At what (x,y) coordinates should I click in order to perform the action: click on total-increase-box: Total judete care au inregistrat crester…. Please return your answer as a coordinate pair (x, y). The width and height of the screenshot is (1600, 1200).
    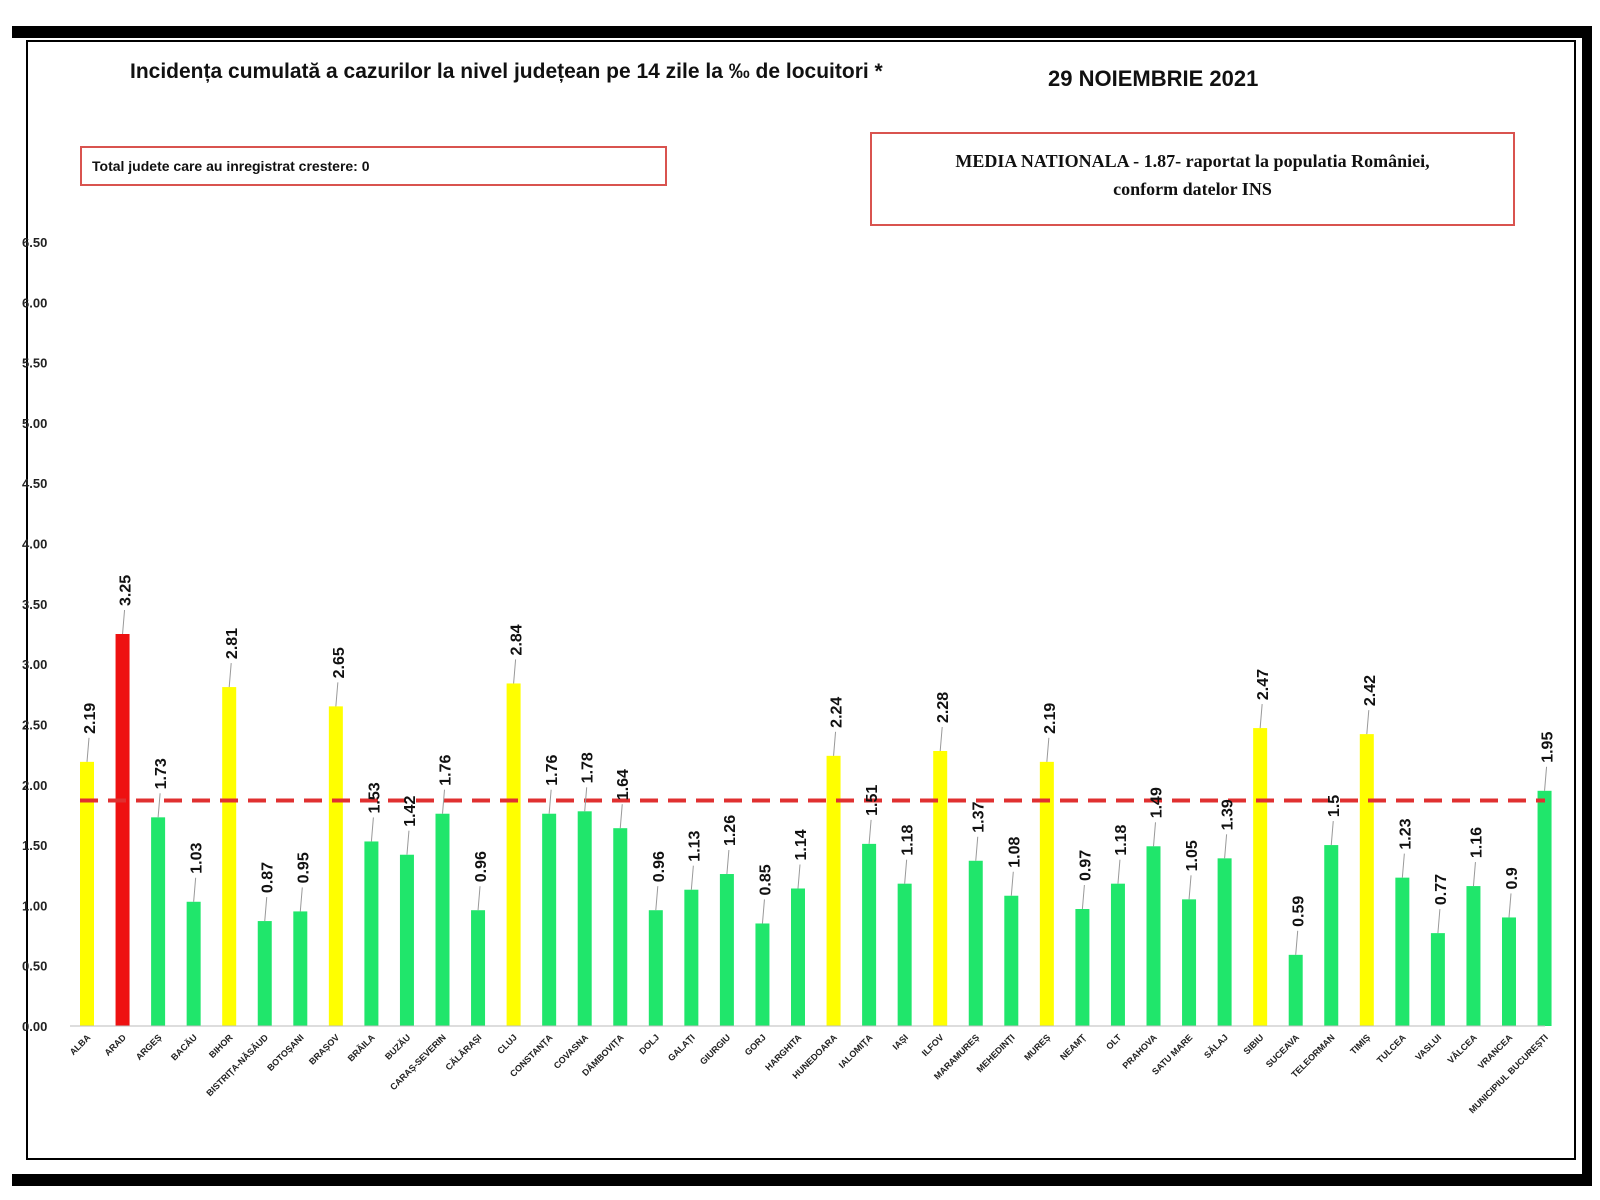
    Looking at the image, I should click on (373, 166).